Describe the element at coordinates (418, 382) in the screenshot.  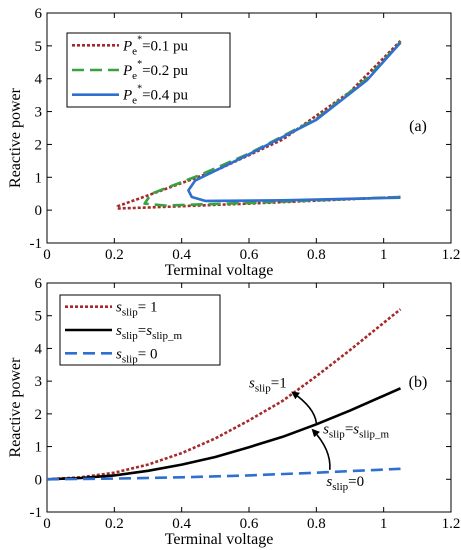
I see `panel-label: (b)` at that location.